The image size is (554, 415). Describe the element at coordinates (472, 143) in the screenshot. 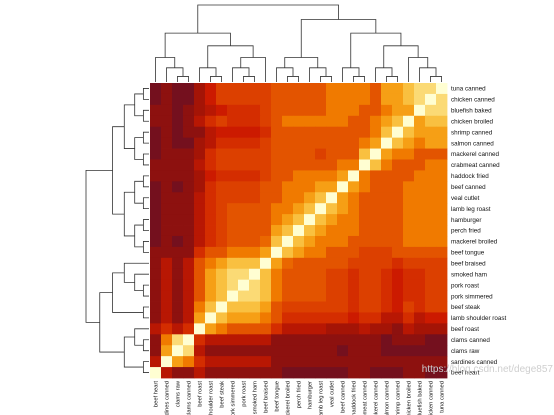

I see `row-label: salmon canned` at that location.